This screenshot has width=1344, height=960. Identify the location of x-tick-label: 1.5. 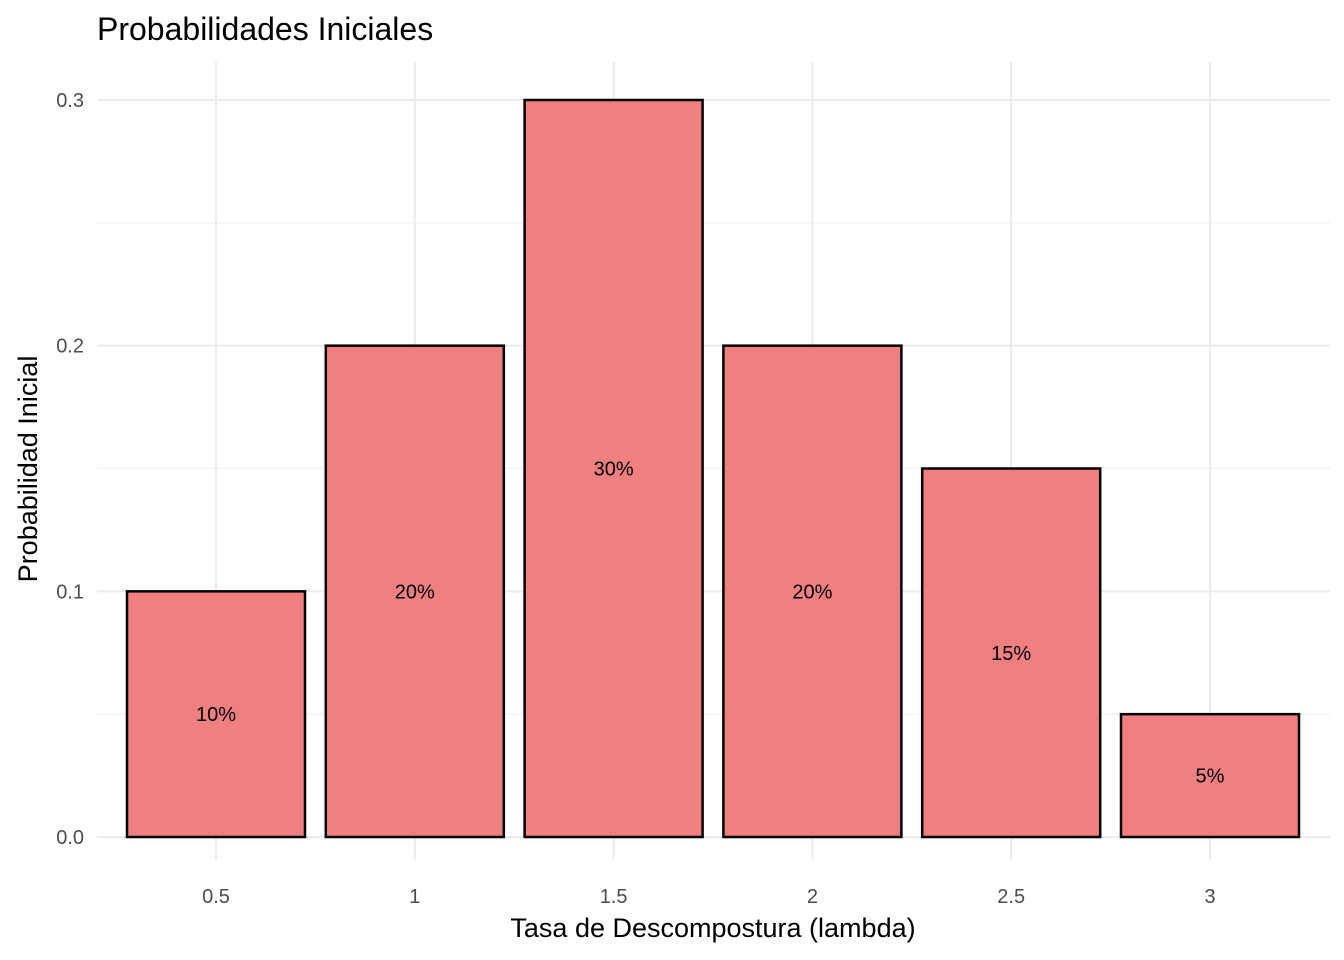
(614, 897).